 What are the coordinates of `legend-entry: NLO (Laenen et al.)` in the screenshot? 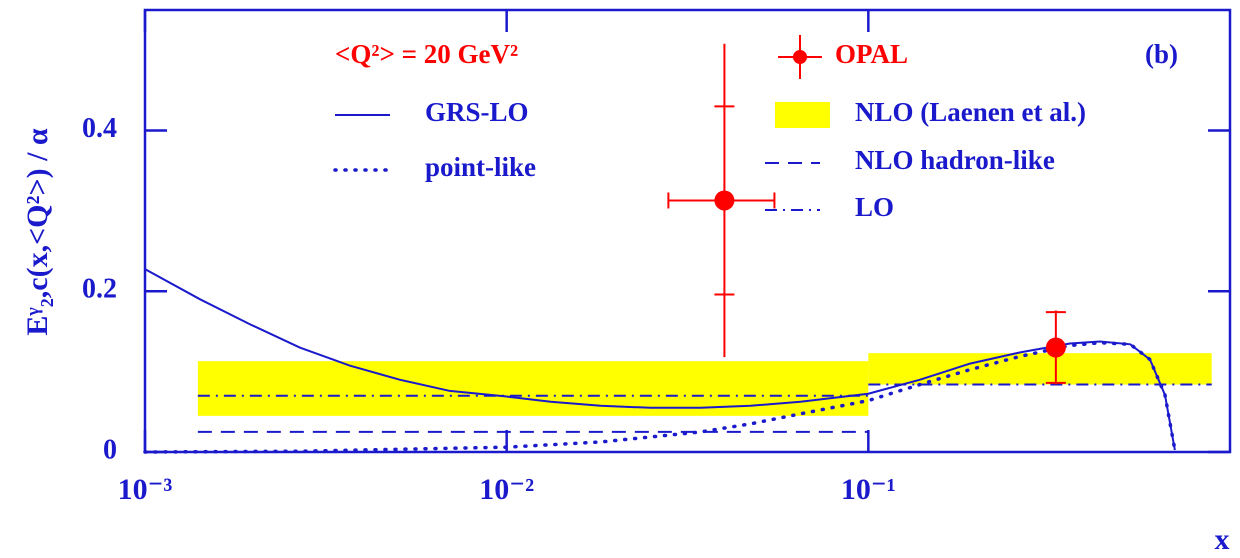 It's located at (930, 112).